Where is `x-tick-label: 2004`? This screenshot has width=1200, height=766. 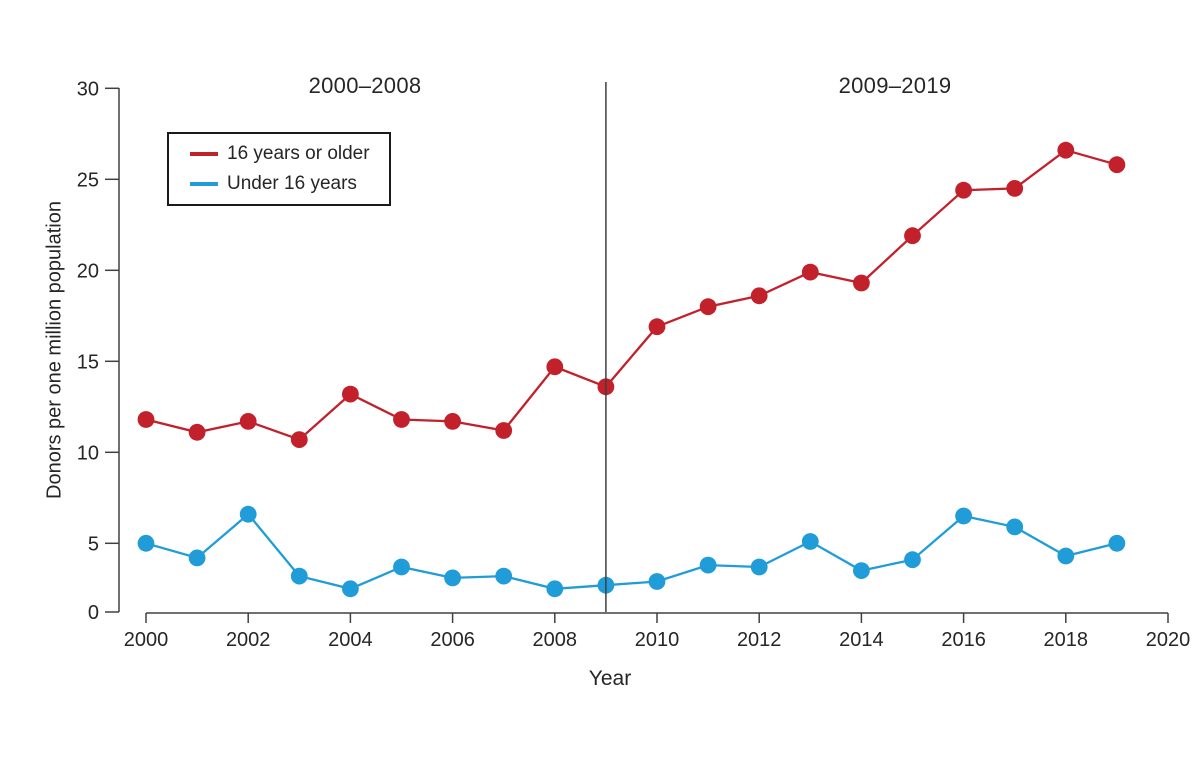
x-tick-label: 2004 is located at coordinates (350, 640).